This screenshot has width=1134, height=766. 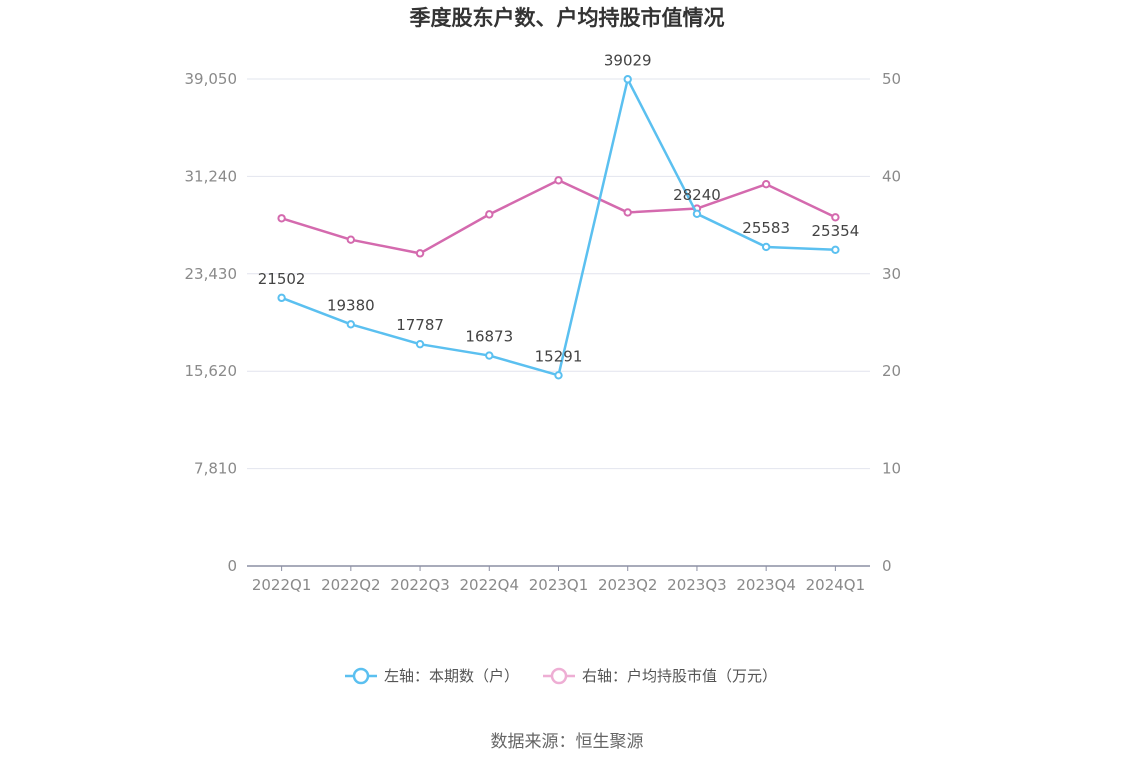 What do you see at coordinates (559, 356) in the screenshot?
I see `data-label: 15291` at bounding box center [559, 356].